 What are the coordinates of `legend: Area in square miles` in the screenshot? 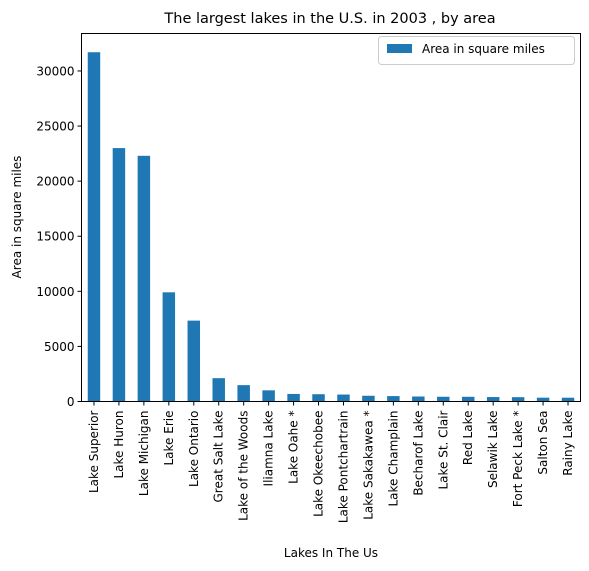 It's located at (476, 50).